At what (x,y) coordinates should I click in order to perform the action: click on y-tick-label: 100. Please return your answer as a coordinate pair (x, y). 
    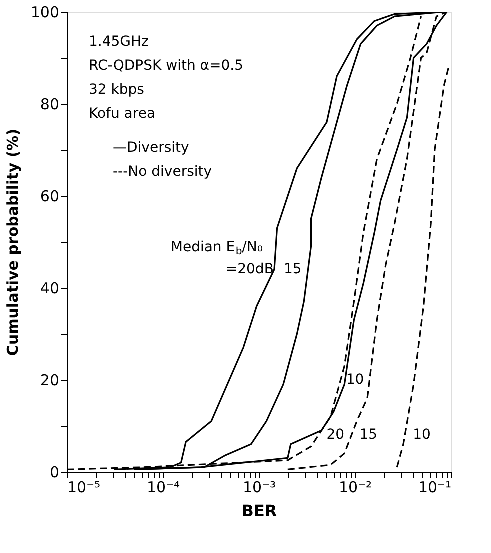
    Looking at the image, I should click on (45, 13).